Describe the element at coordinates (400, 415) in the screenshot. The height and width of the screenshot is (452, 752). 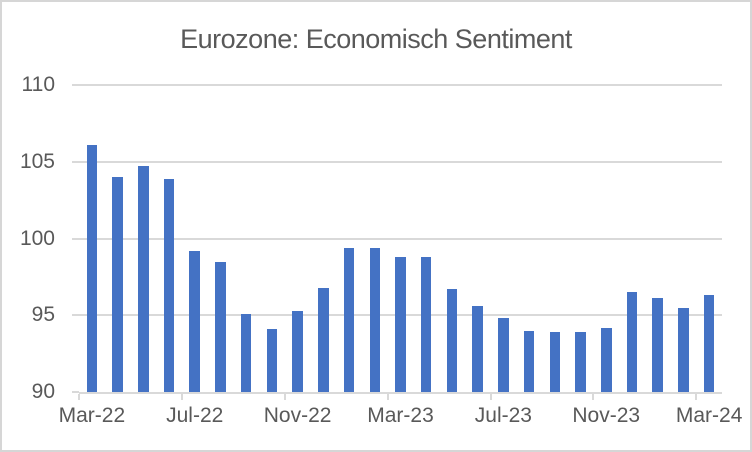
I see `x-axis-label-Mar-23: Mar-23` at that location.